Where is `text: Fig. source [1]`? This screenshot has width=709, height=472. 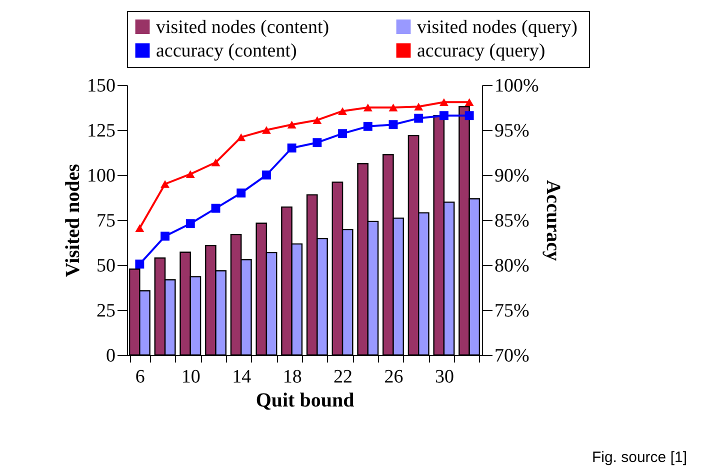 text: Fig. source [1] is located at coordinates (639, 457).